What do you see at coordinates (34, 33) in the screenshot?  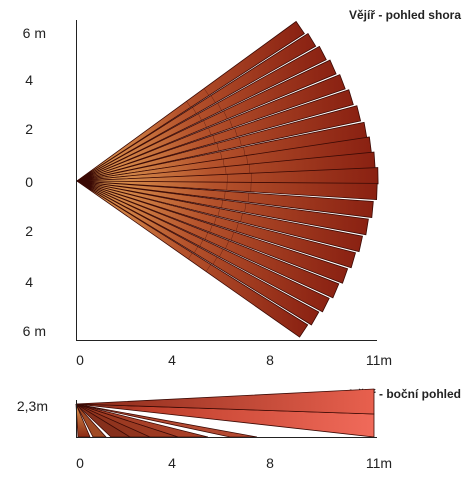 I see `top-y-label-6m-upper: 6 m` at bounding box center [34, 33].